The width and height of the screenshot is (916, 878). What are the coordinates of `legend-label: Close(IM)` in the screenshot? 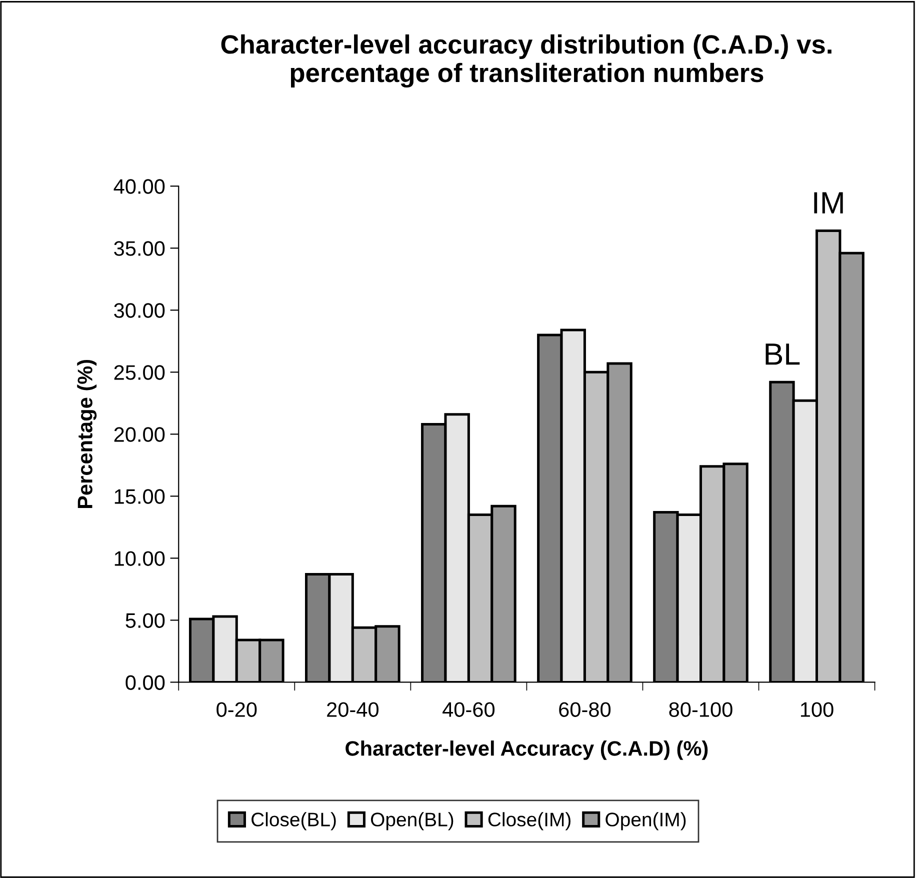 It's located at (529, 821).